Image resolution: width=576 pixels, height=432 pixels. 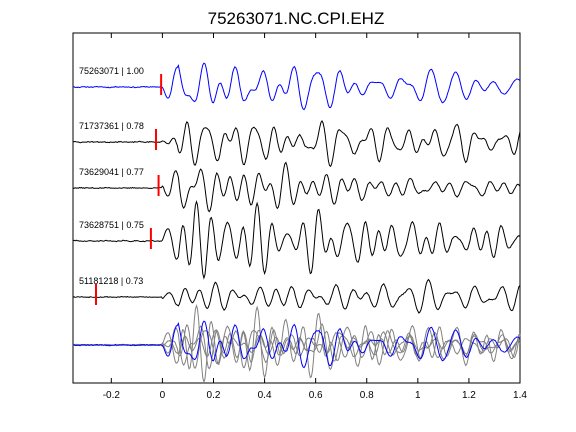 What do you see at coordinates (296, 18) in the screenshot?
I see `chart-title: 75263071.NC.CPI.EHZ` at bounding box center [296, 18].